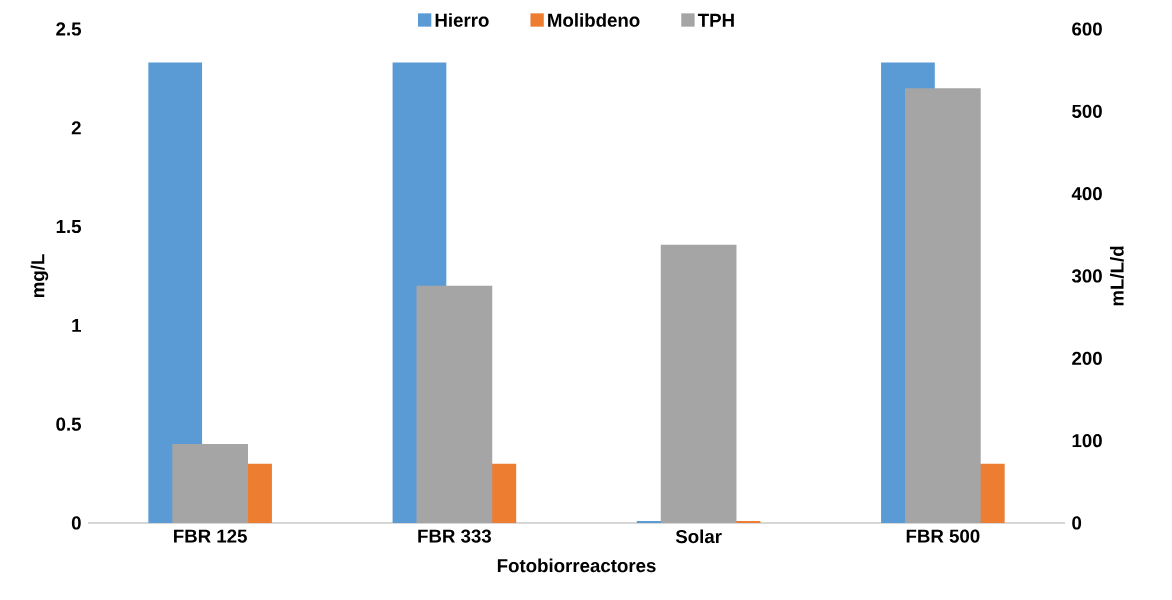 The image size is (1172, 600). Describe the element at coordinates (76, 128) in the screenshot. I see `y-tick-label: 2` at that location.